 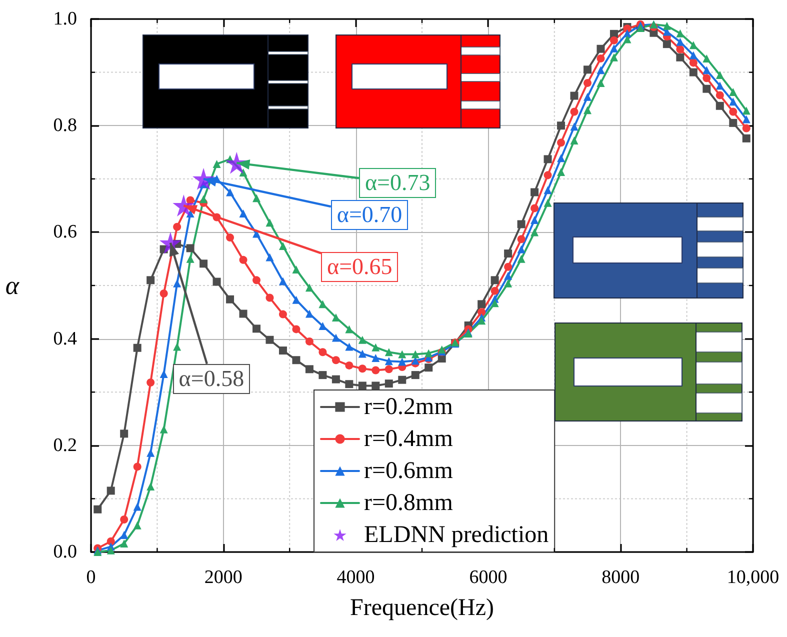 What do you see at coordinates (409, 407) in the screenshot?
I see `legend-label: r=0.2mm` at bounding box center [409, 407].